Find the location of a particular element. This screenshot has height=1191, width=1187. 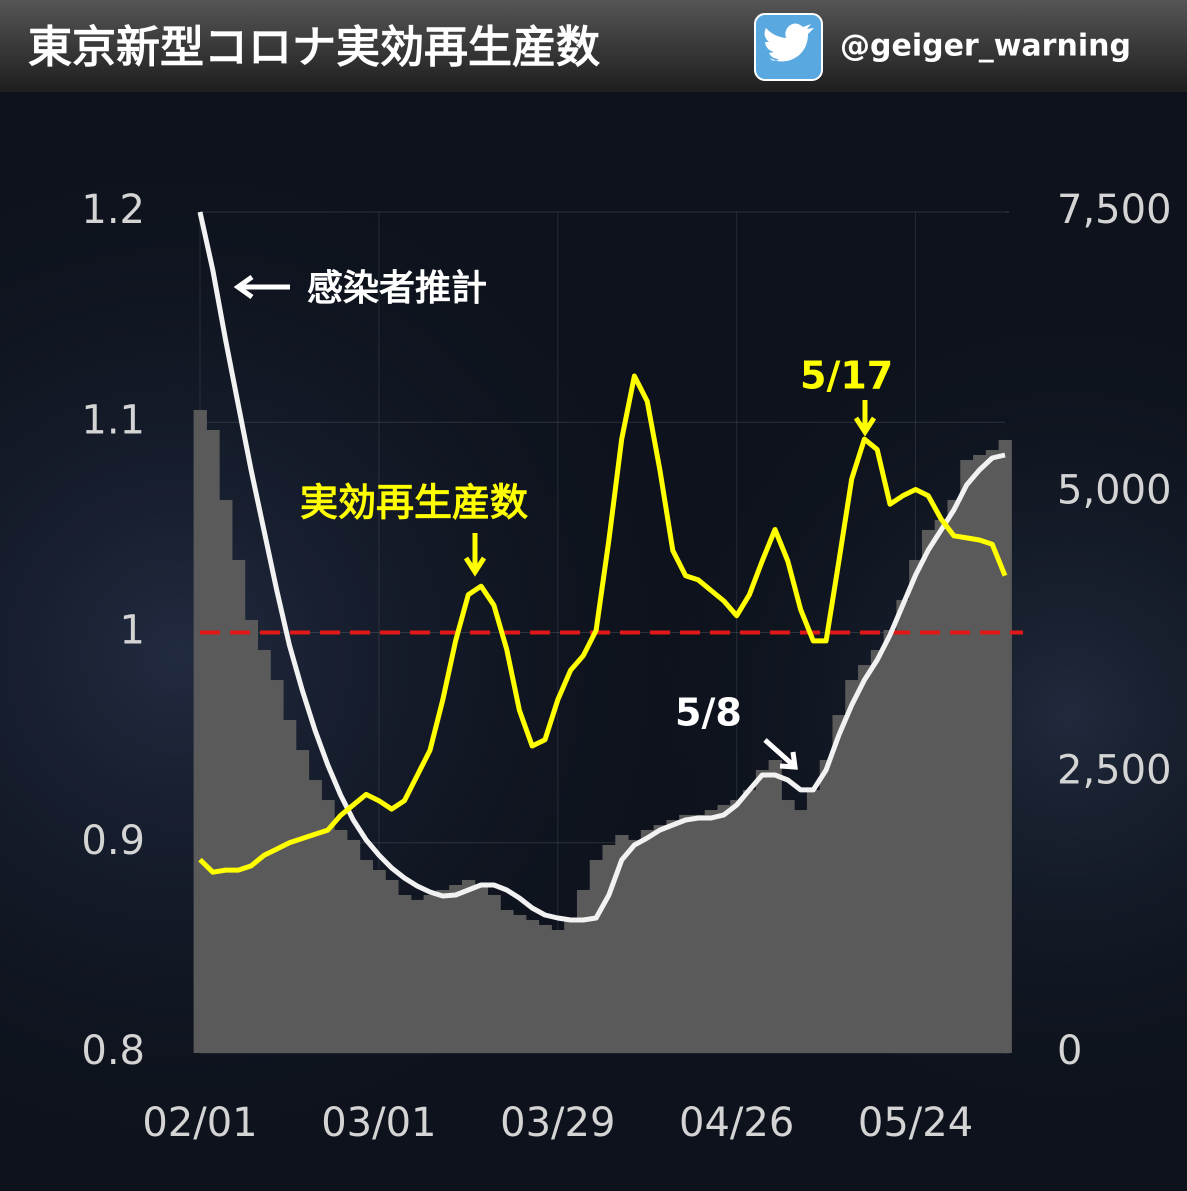

series-label: 実効再生産数 is located at coordinates (414, 503).